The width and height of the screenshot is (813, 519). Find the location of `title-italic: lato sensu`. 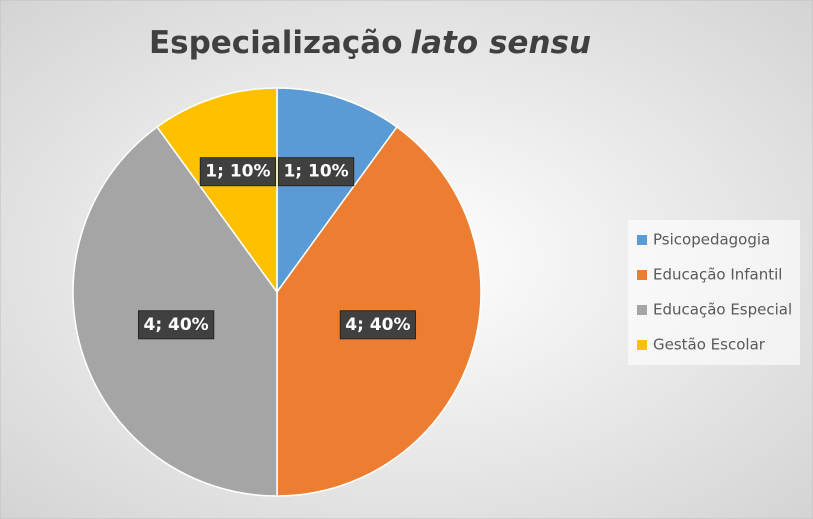

title-italic: lato sensu is located at coordinates (501, 43).